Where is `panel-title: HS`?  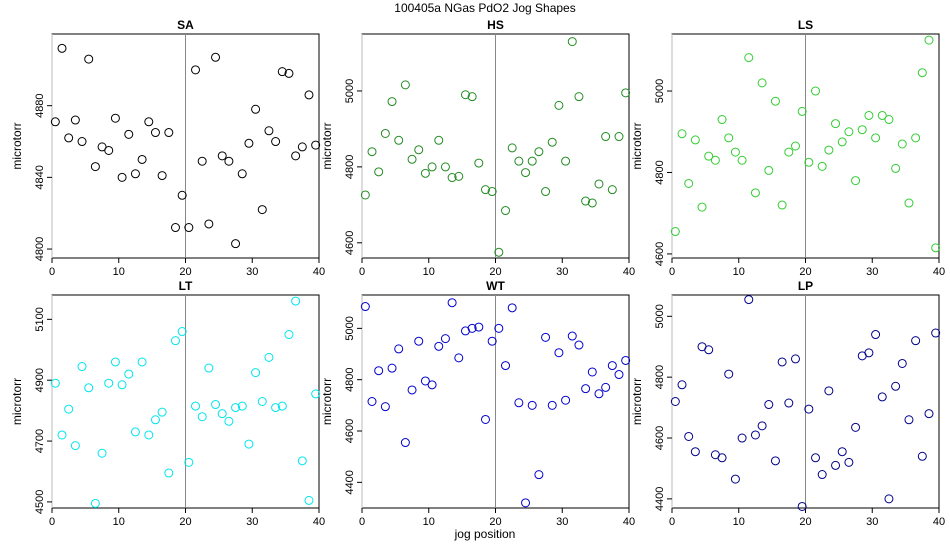
panel-title: HS is located at coordinates (495, 25).